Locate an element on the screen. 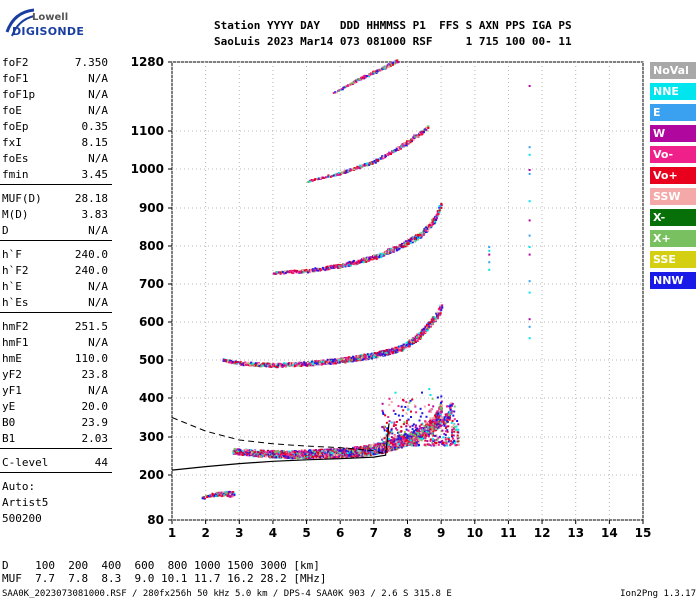 This screenshot has height=600, width=700. param-label: M(D) is located at coordinates (15, 214).